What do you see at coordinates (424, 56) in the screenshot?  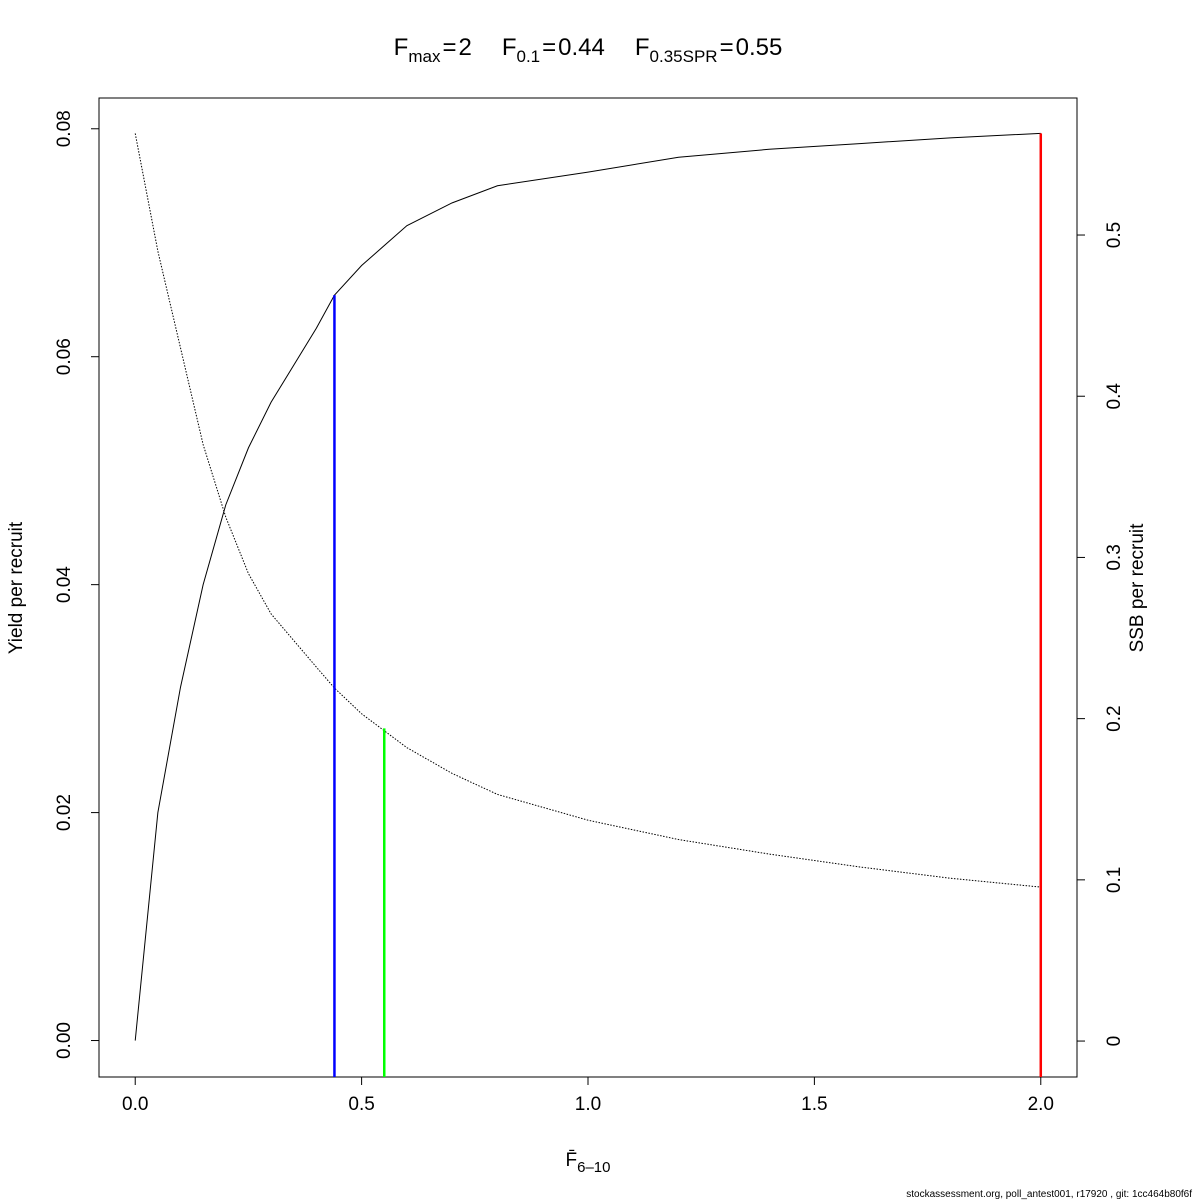 I see `title-subscript: max` at bounding box center [424, 56].